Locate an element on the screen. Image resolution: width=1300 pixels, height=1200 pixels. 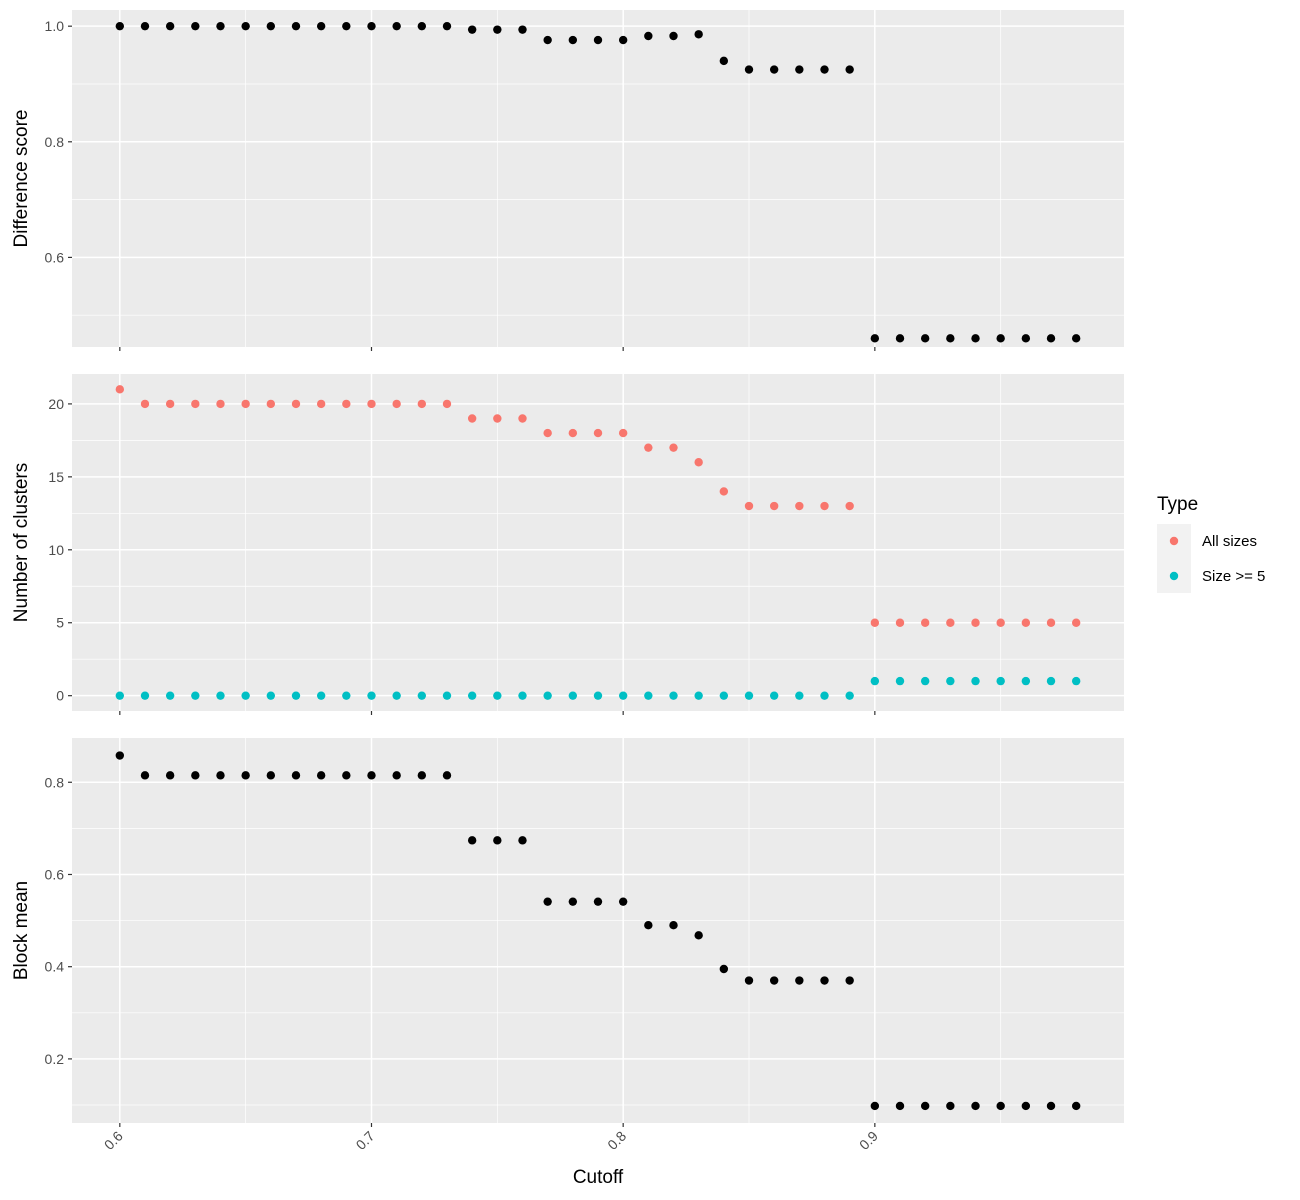
y-tick-label: 20 is located at coordinates (56, 404).